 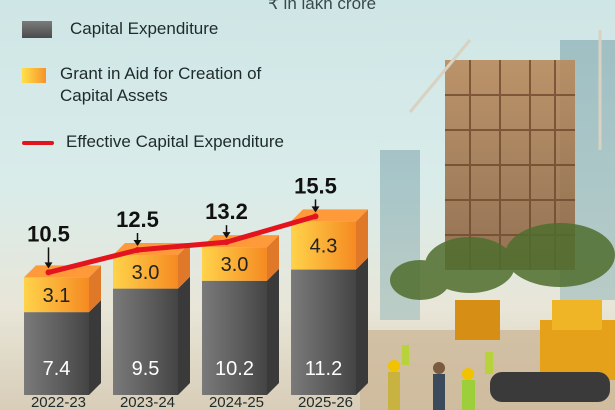 What do you see at coordinates (137, 219) in the screenshot?
I see `data-label-effective-capex: 12.5` at bounding box center [137, 219].